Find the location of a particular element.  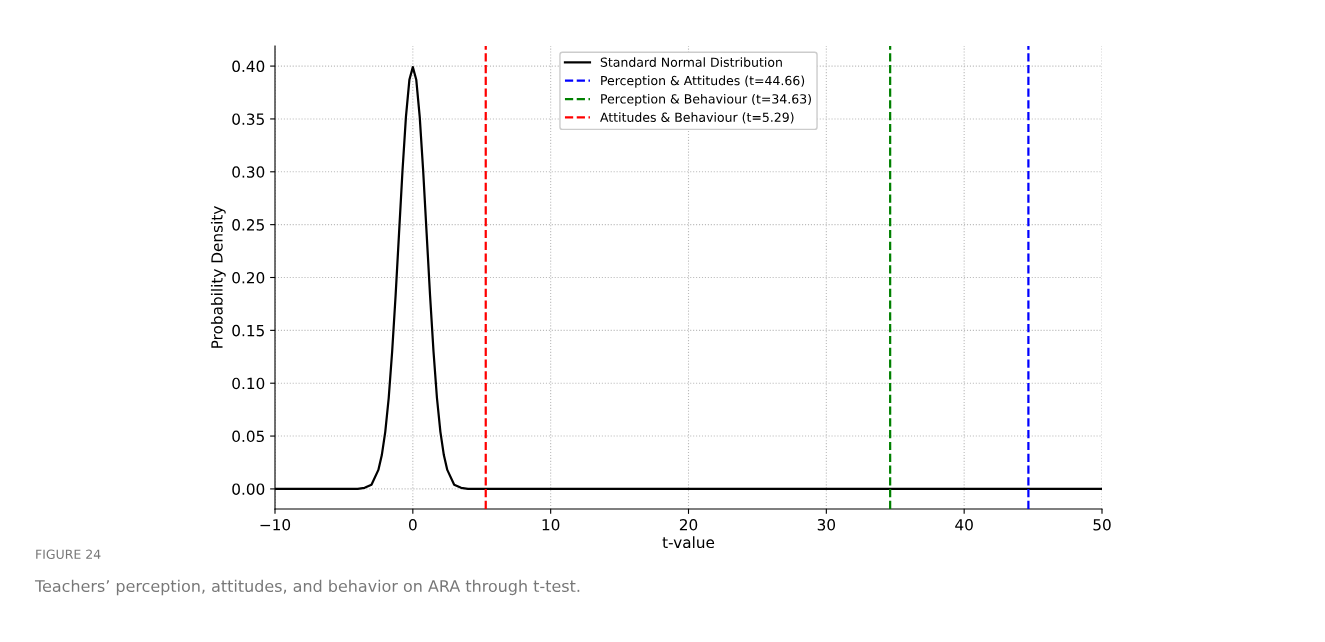

y-tick-label: 0.40 is located at coordinates (248, 66).